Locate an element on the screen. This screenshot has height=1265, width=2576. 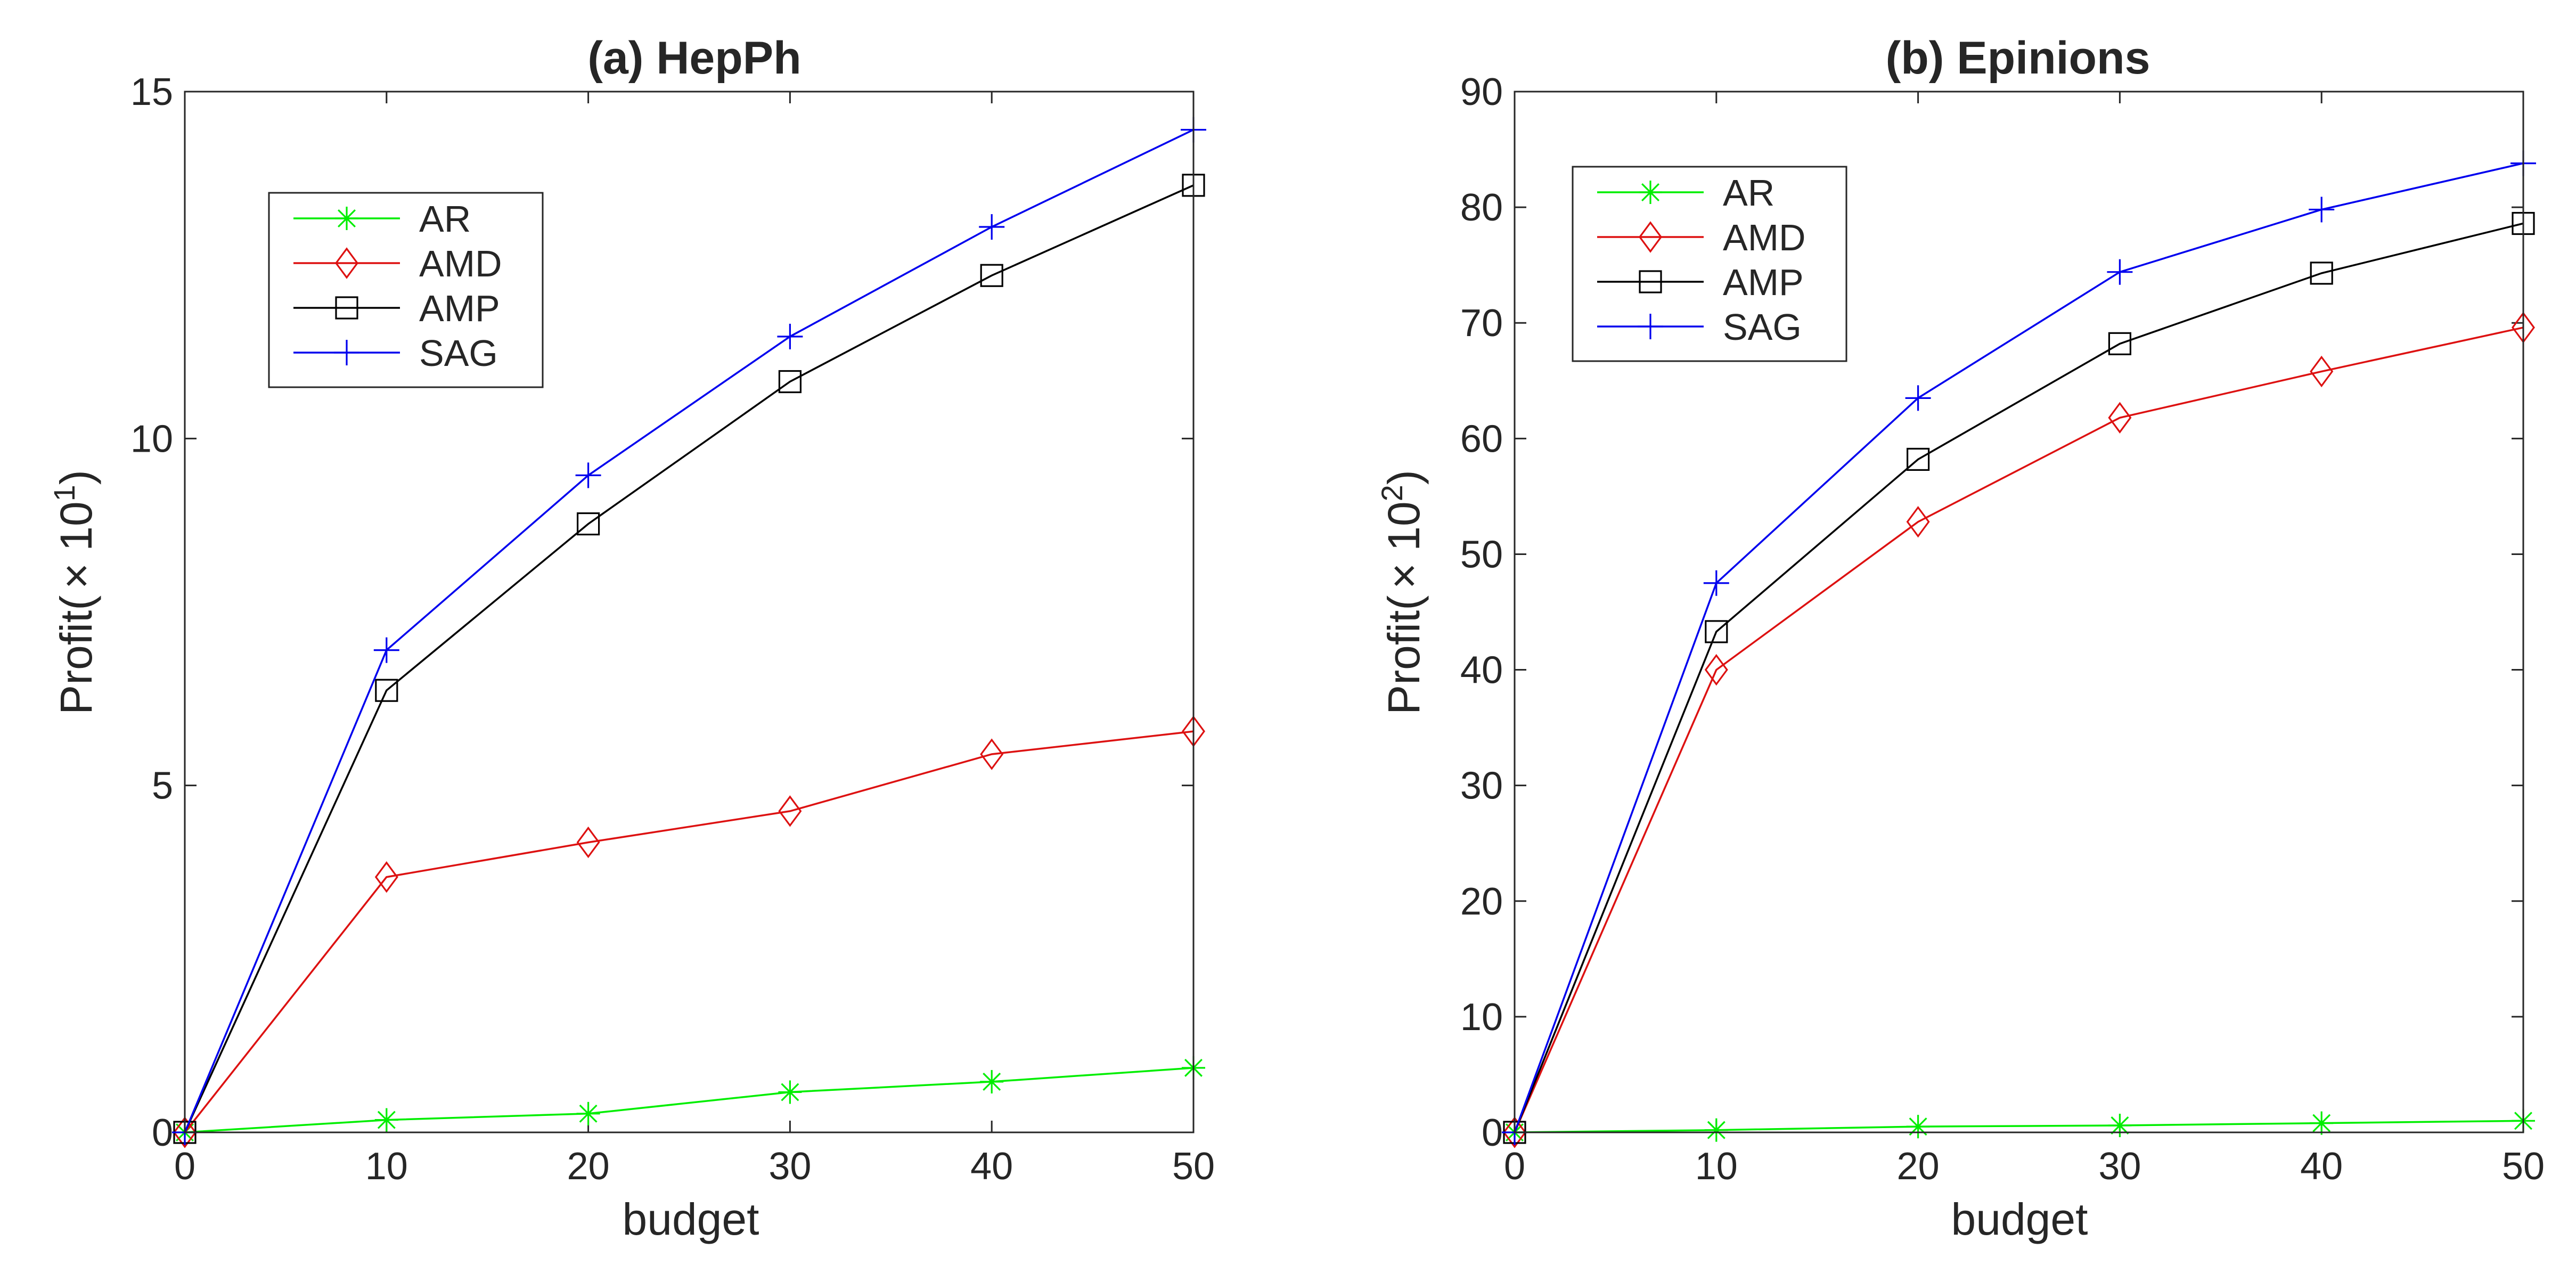
y-tick-label: 20 is located at coordinates (1481, 902).